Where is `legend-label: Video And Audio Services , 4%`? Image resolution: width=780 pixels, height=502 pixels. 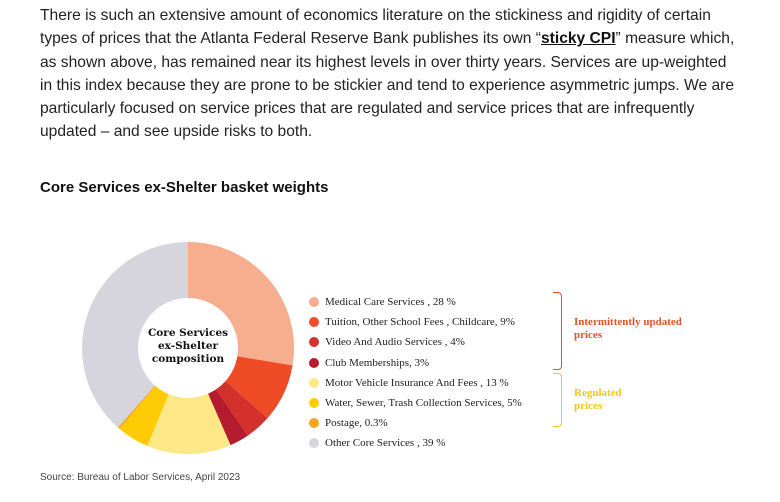
legend-label: Video And Audio Services , 4% is located at coordinates (395, 342).